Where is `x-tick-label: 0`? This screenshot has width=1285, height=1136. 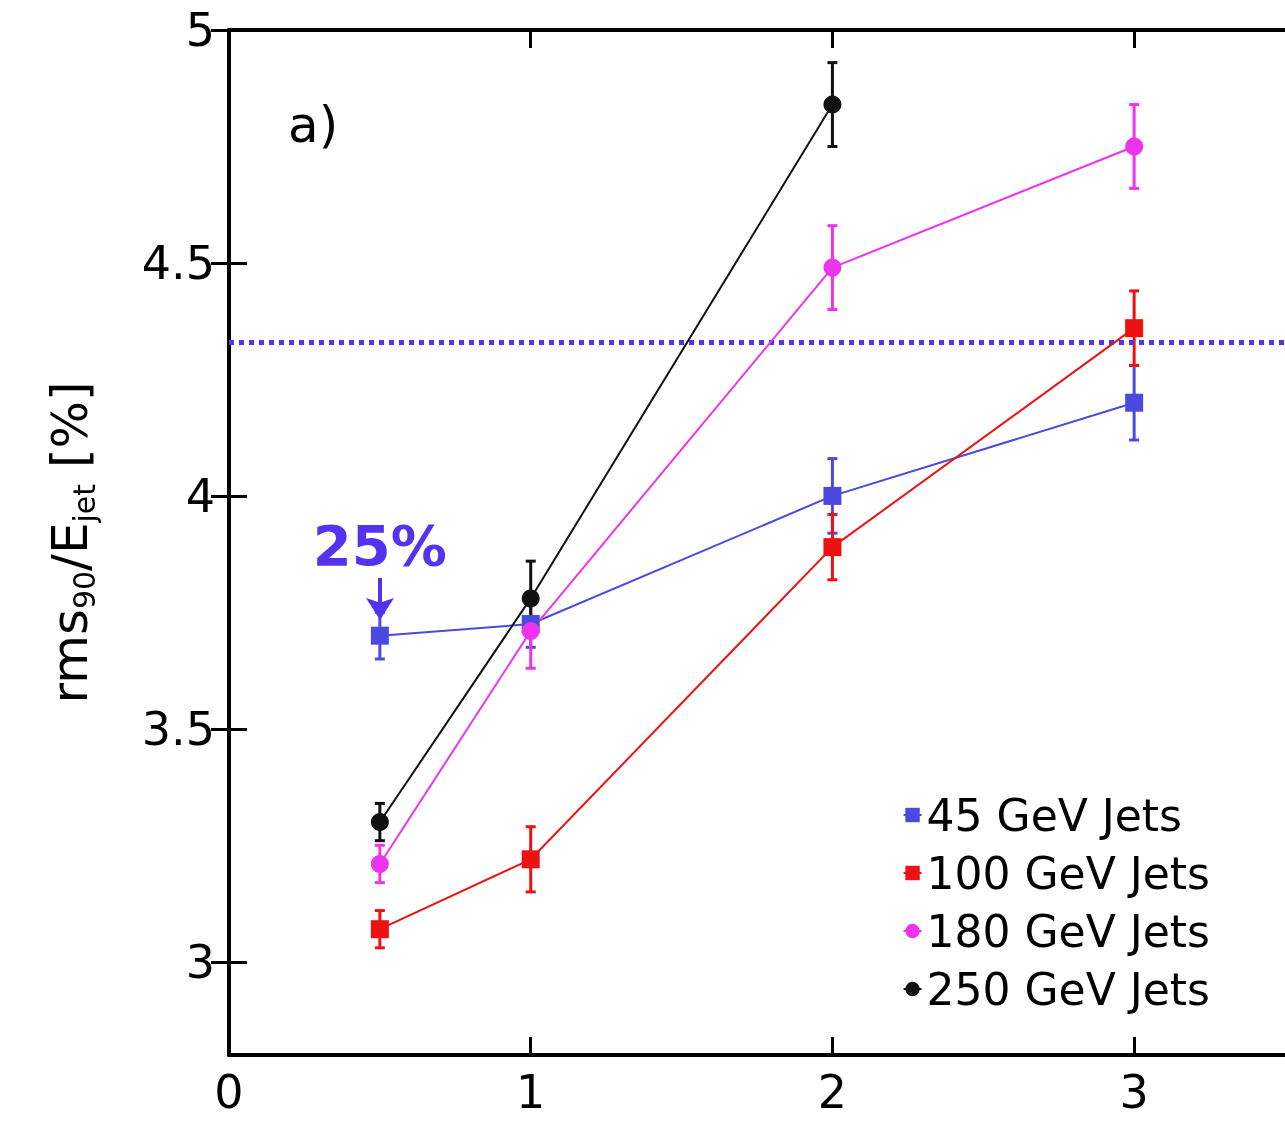 x-tick-label: 0 is located at coordinates (229, 1092).